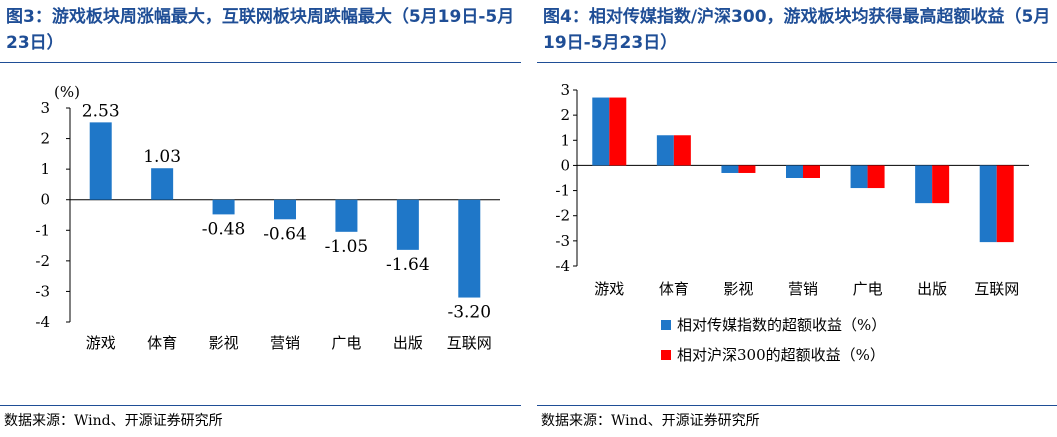 The image size is (1057, 437). What do you see at coordinates (101, 111) in the screenshot?
I see `bar-data-label: 2.53` at bounding box center [101, 111].